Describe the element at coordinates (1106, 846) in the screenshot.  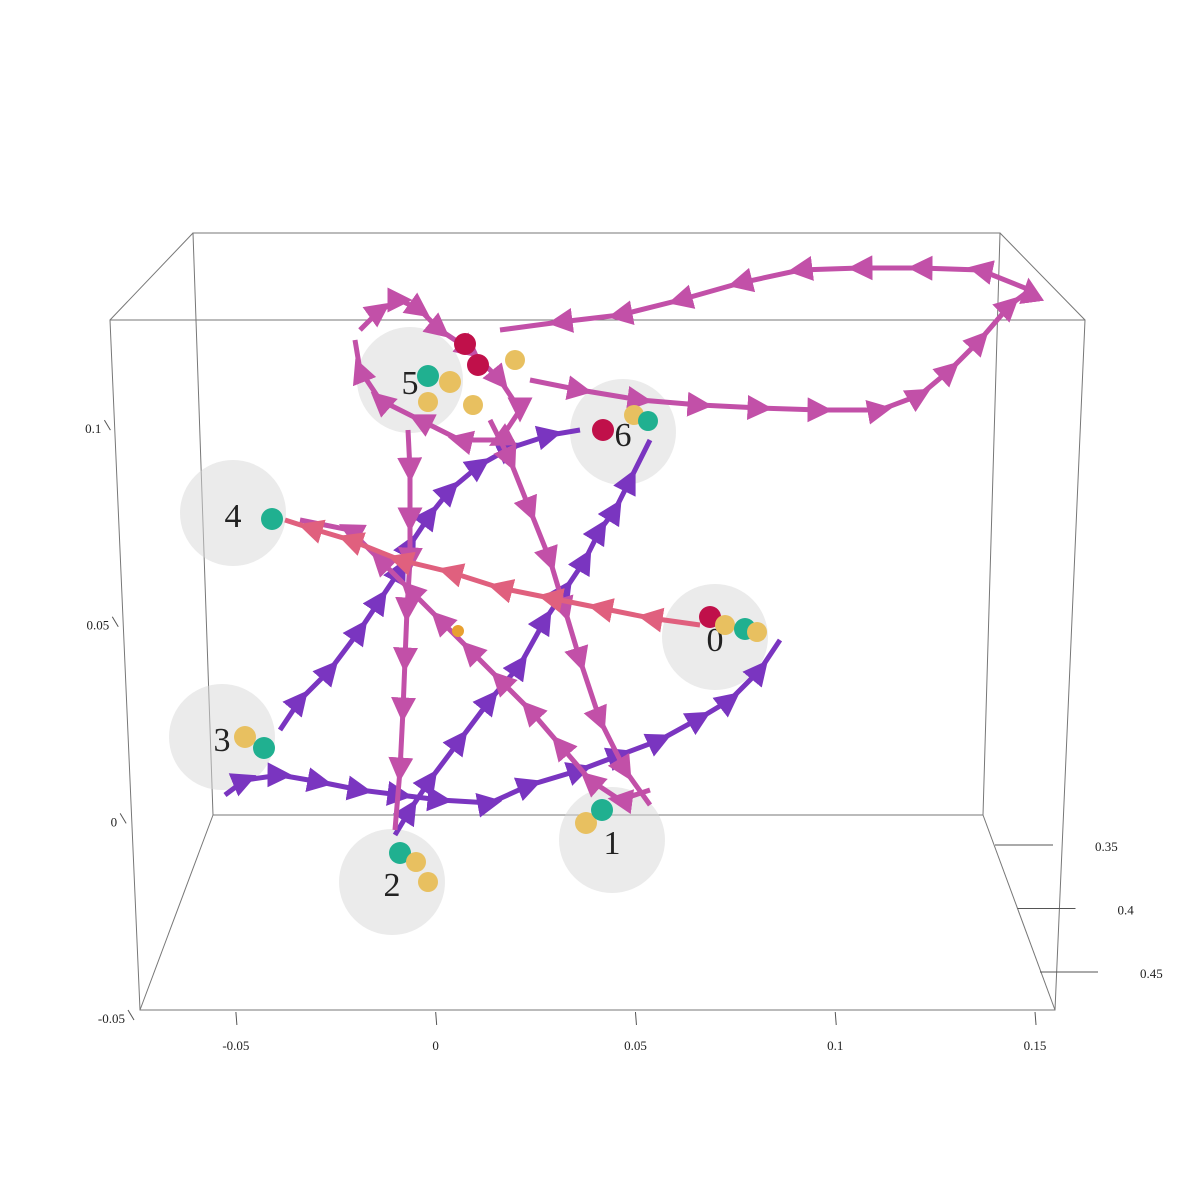
I see `z-tick-label: 0.35` at that location.